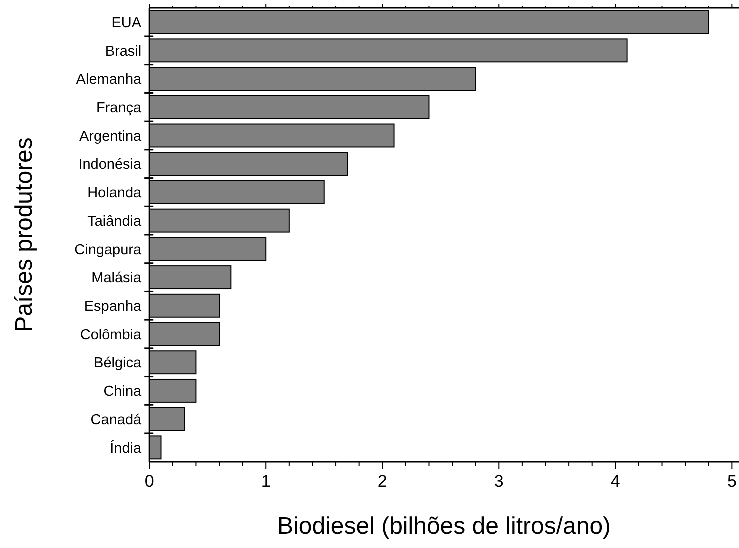  What do you see at coordinates (732, 481) in the screenshot?
I see `x-tick-label: 5` at bounding box center [732, 481].